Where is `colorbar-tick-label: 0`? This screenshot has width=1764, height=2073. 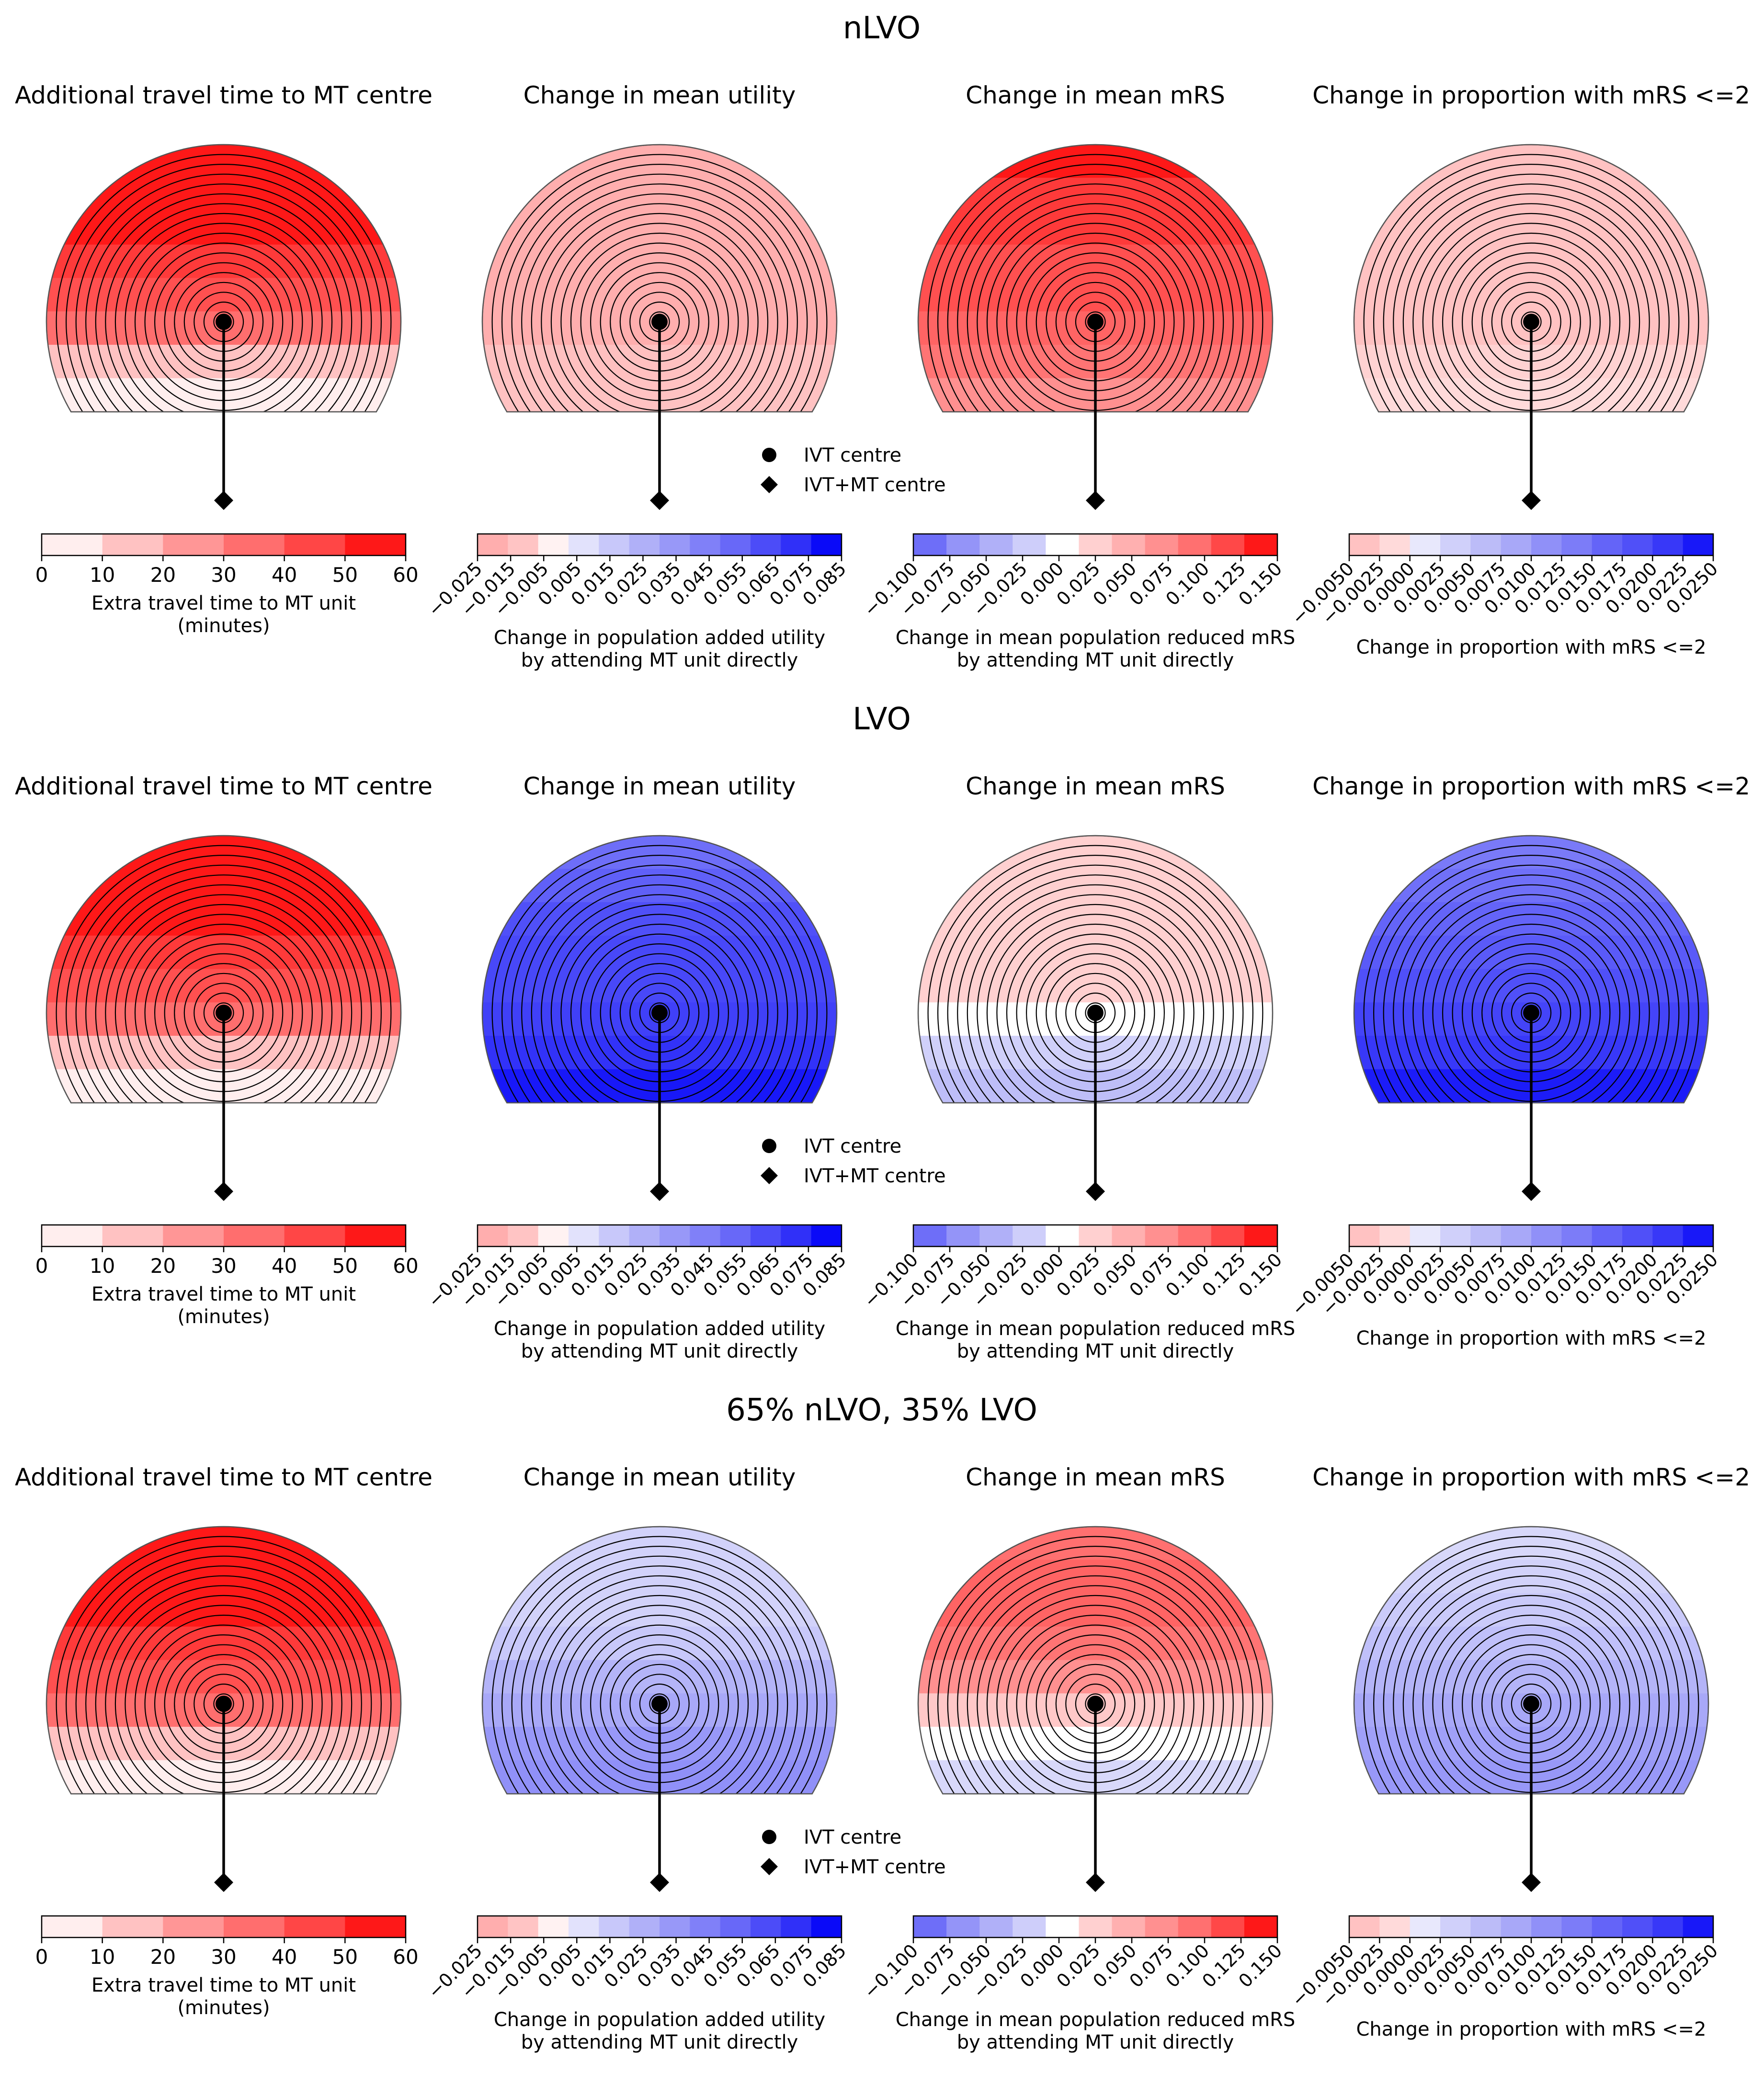 colorbar-tick-label: 0 is located at coordinates (41, 1957).